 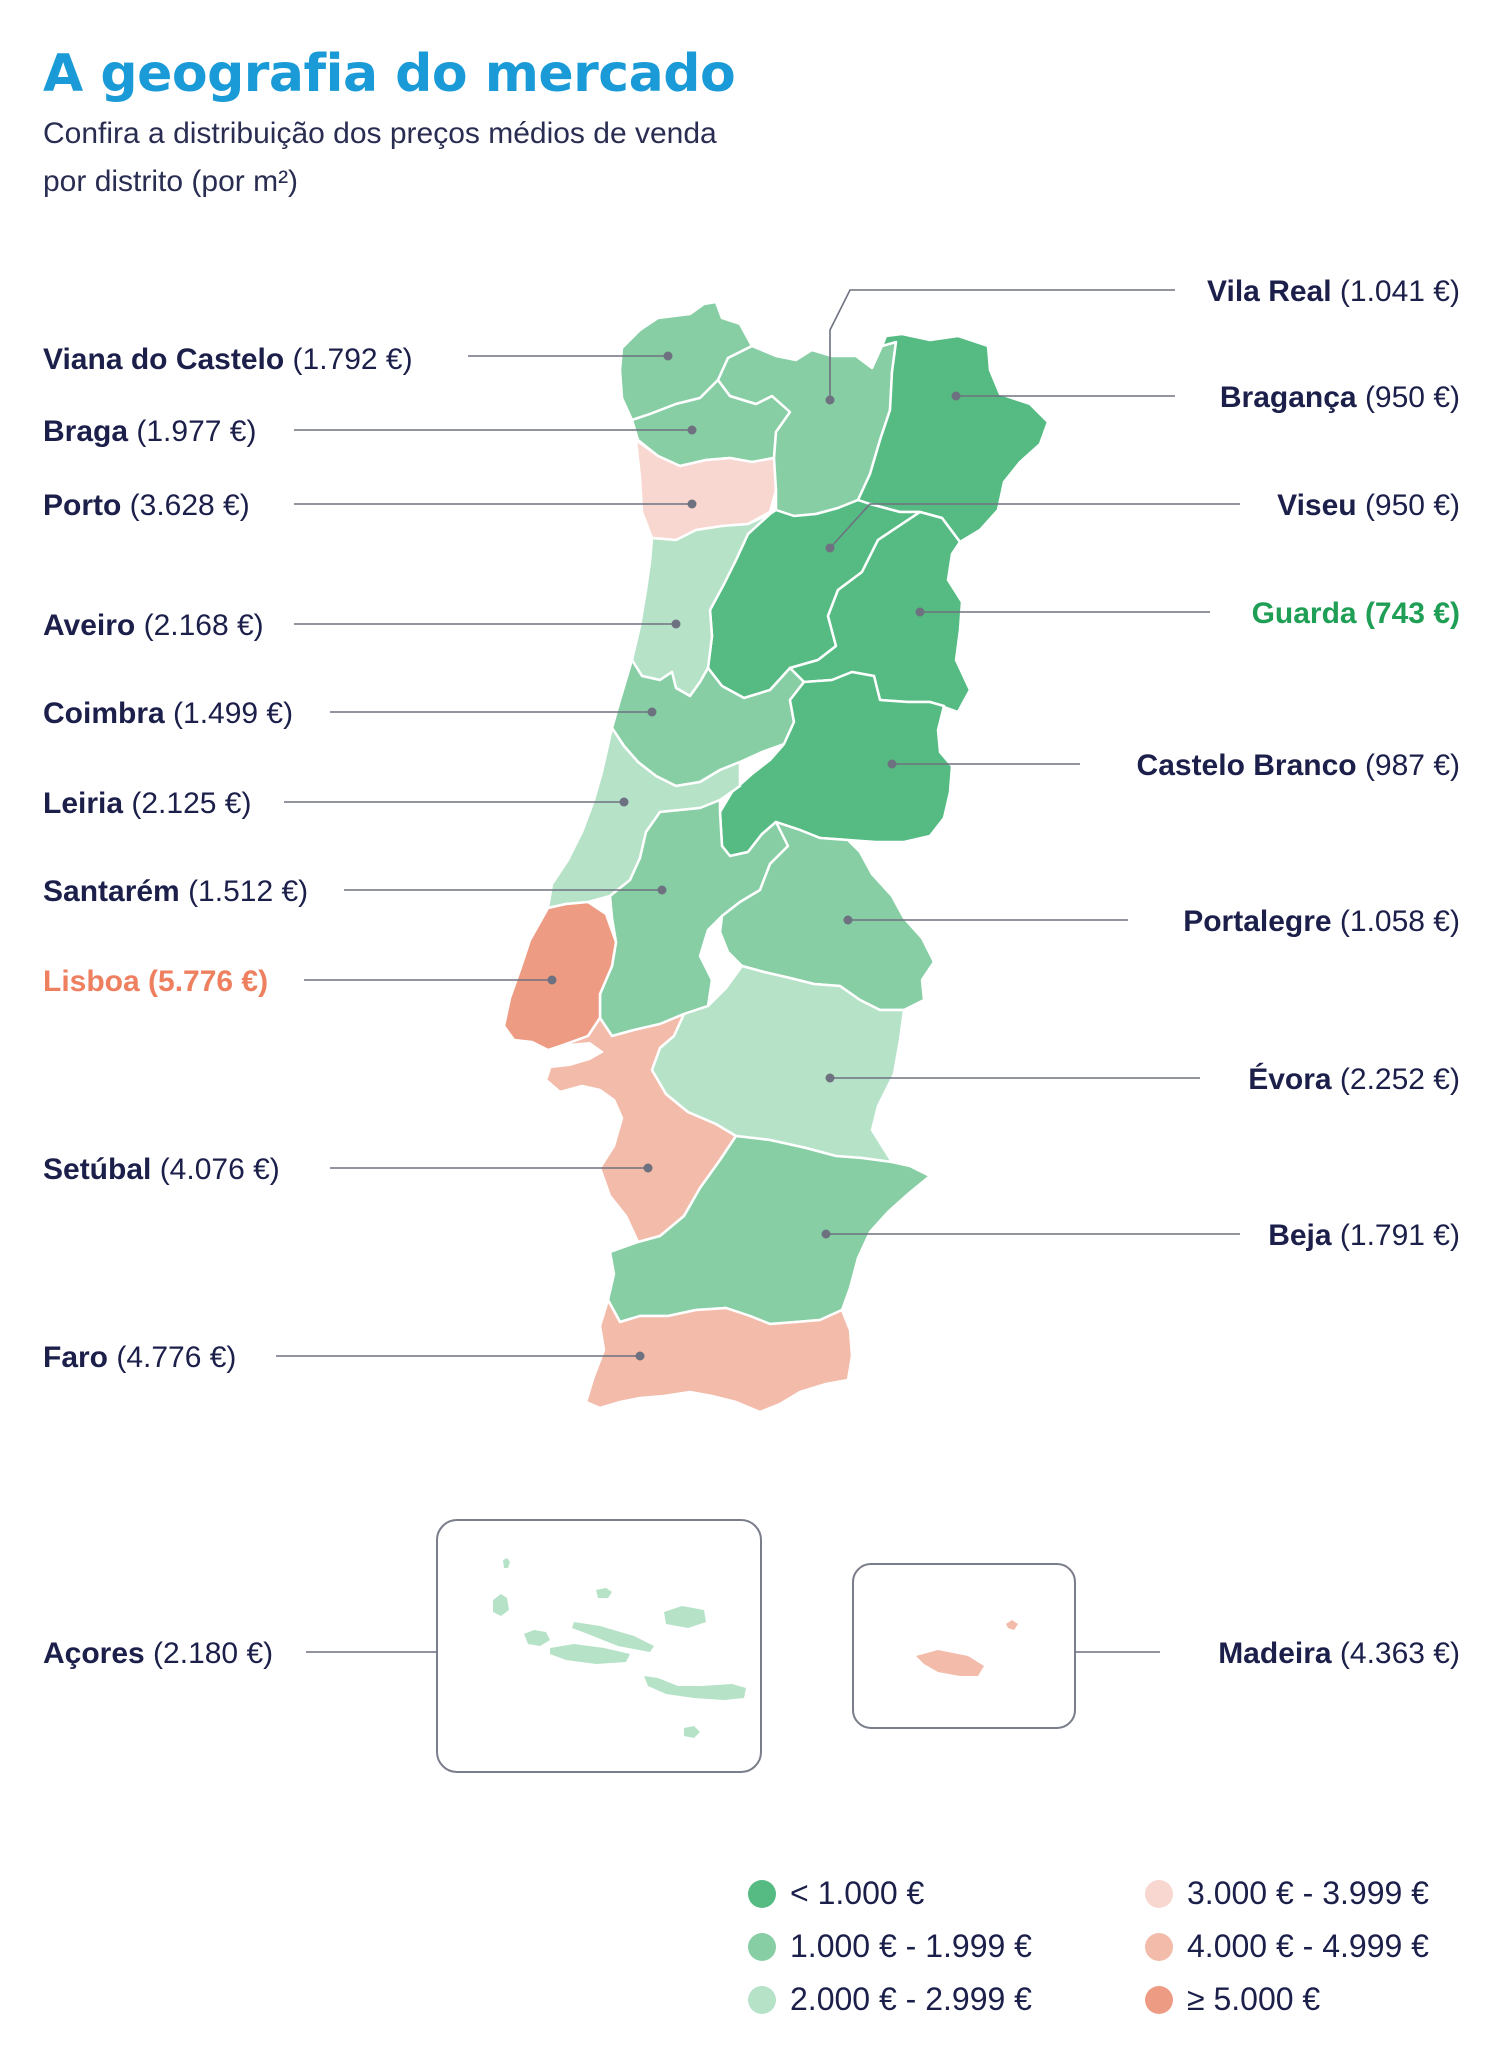 I want to click on island-corvo, so click(x=501, y=1605).